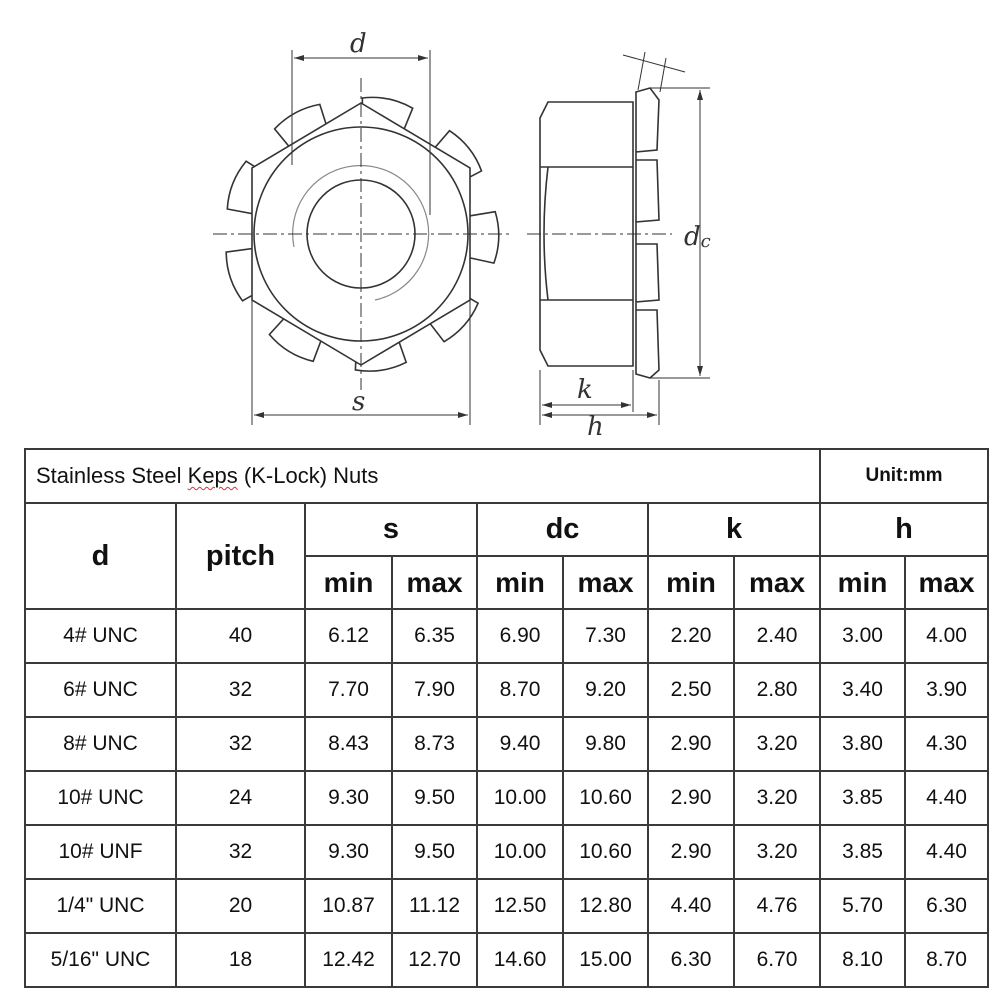 The width and height of the screenshot is (1000, 1000). I want to click on header-row-1: d pitch s dc k h, so click(507, 556).